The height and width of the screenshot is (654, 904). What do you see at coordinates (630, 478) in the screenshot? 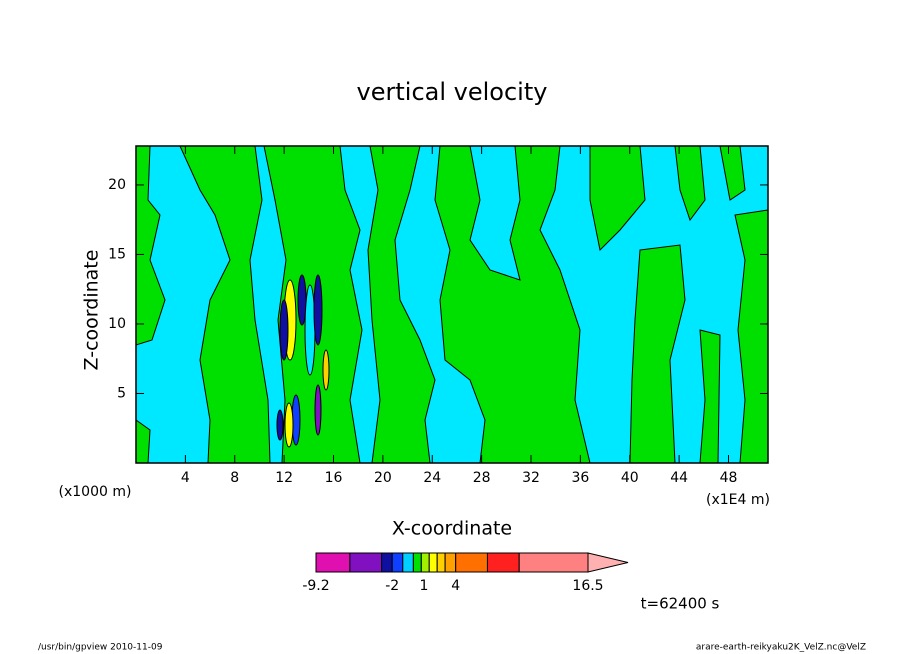
I see `x-tick-label: 40` at bounding box center [630, 478].